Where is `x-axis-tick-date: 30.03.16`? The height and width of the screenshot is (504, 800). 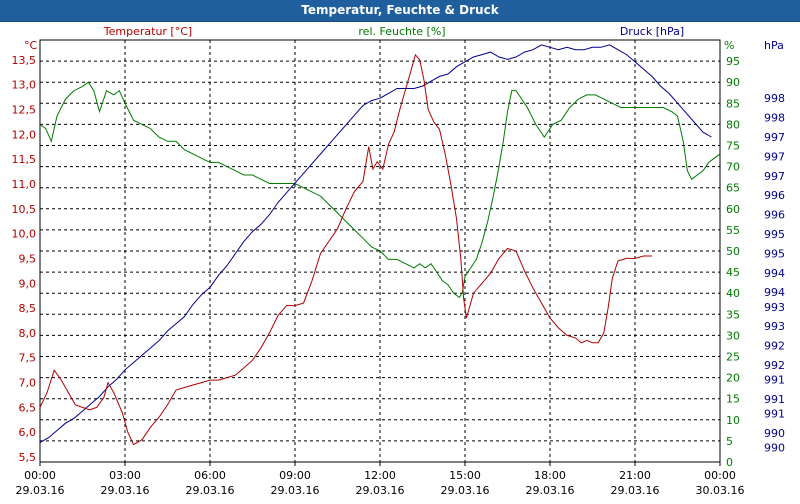
x-axis-tick-date: 30.03.16 is located at coordinates (720, 490).